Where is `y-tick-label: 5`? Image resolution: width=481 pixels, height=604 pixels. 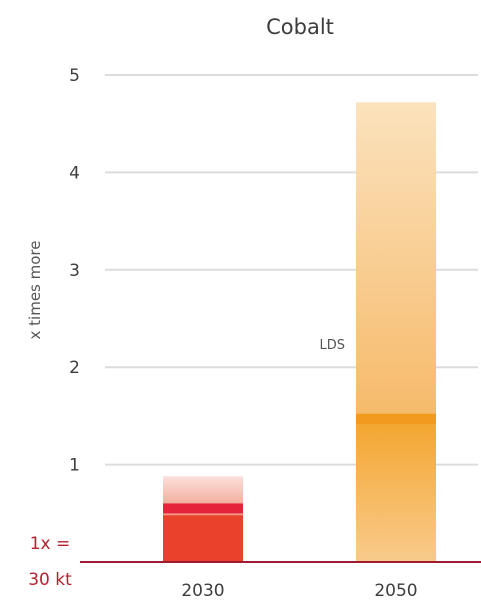 y-tick-label: 5 is located at coordinates (74, 76).